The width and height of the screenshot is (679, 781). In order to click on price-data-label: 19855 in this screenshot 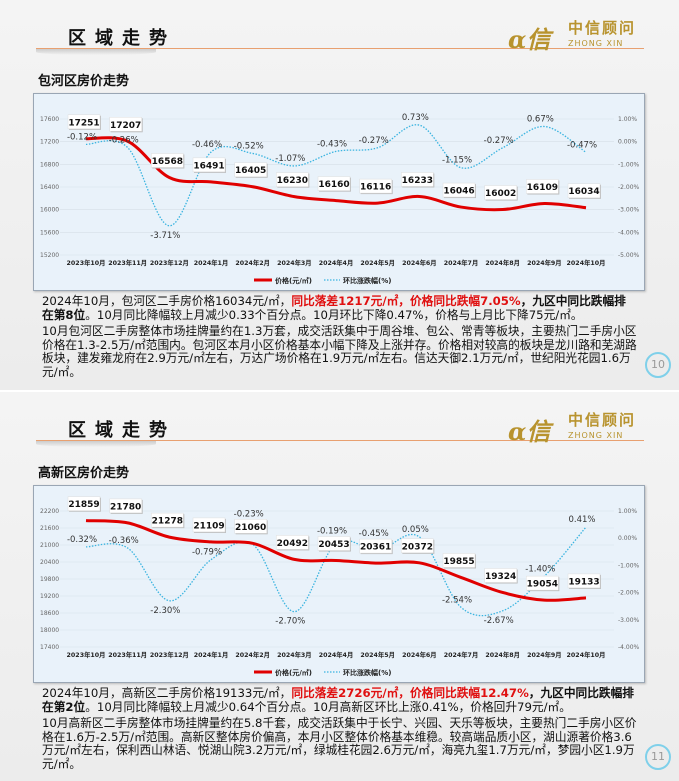, I will do `click(458, 562)`.